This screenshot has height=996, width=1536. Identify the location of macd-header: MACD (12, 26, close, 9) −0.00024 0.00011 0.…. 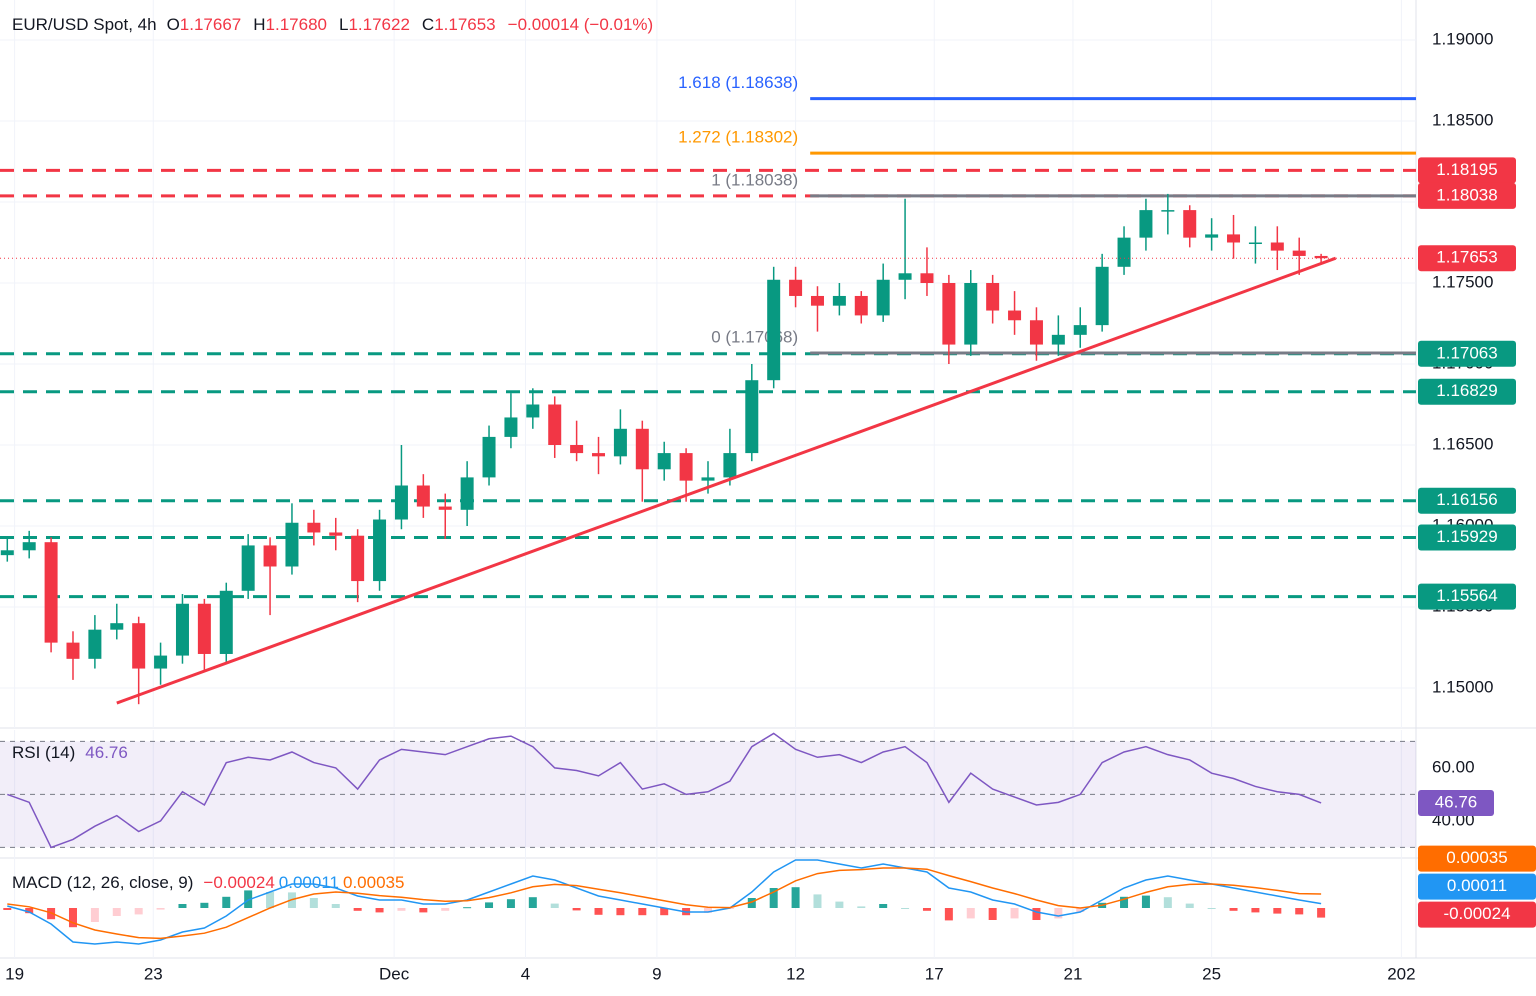
(208, 882).